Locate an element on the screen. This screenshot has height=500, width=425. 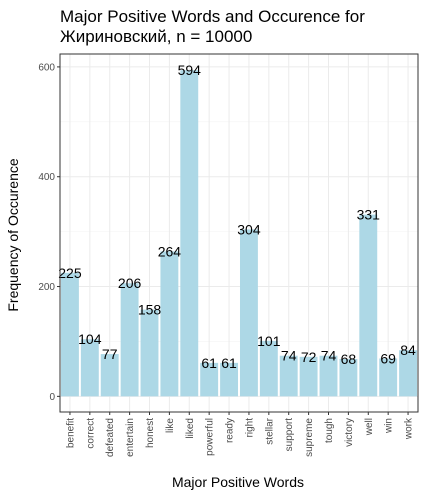
x-tick-label-support: support is located at coordinates (289, 435).